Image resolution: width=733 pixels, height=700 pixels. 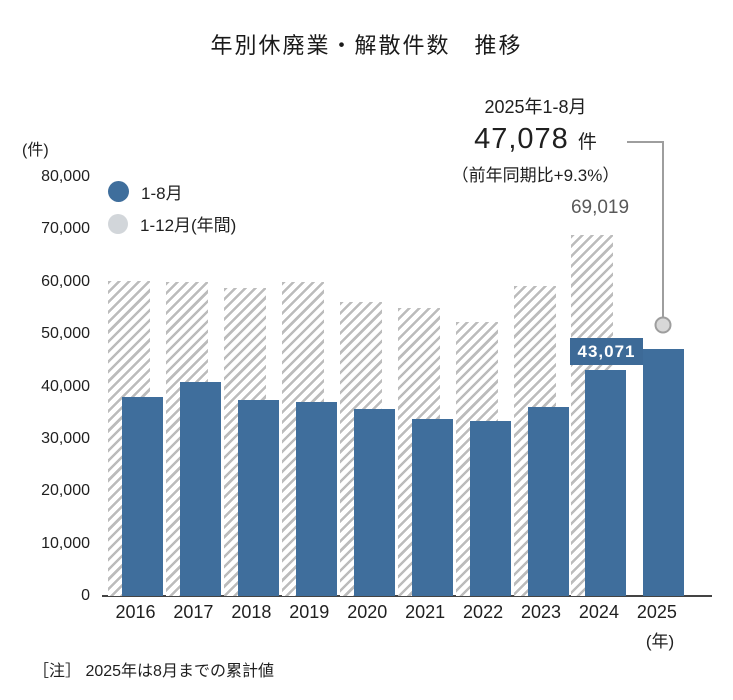 What do you see at coordinates (153, 671) in the screenshot?
I see `footnote: ［注］ 2025年は8月までの累計値` at bounding box center [153, 671].